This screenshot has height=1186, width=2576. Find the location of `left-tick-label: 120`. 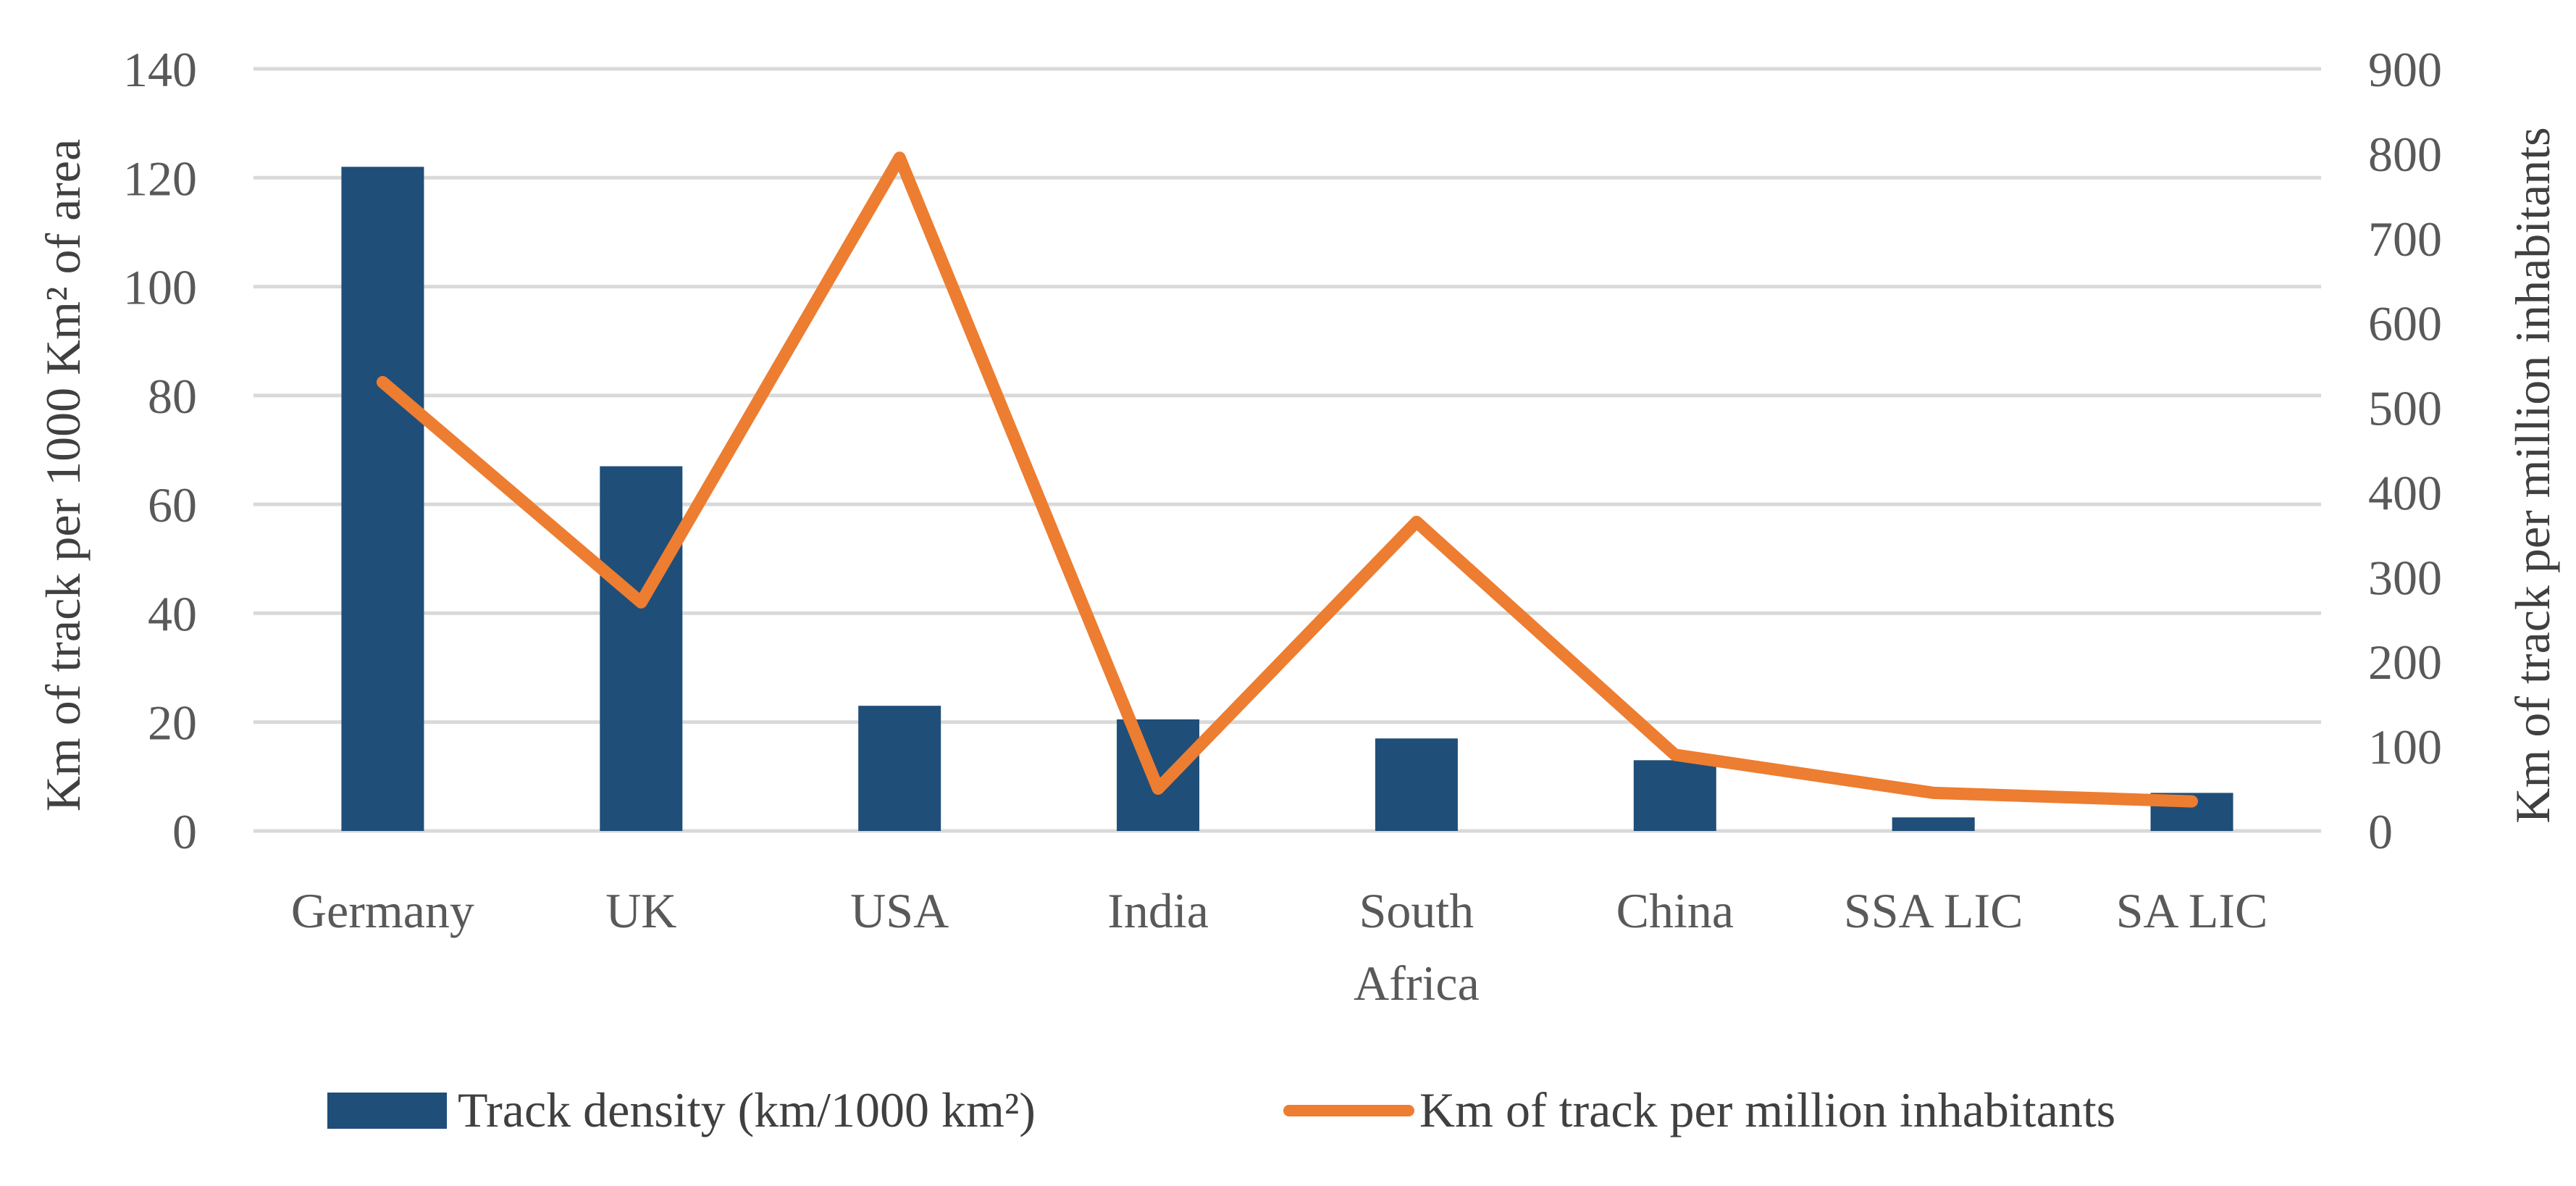

left-tick-label: 120 is located at coordinates (160, 178).